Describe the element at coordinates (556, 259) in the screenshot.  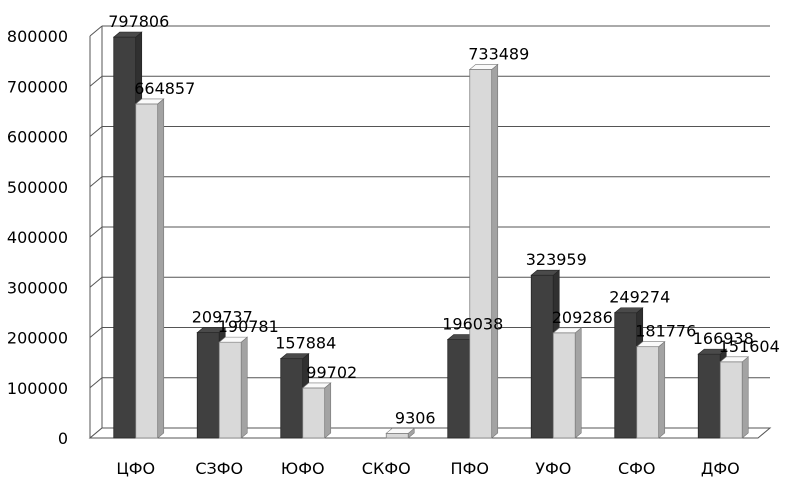
I see `data-label: 323959` at that location.